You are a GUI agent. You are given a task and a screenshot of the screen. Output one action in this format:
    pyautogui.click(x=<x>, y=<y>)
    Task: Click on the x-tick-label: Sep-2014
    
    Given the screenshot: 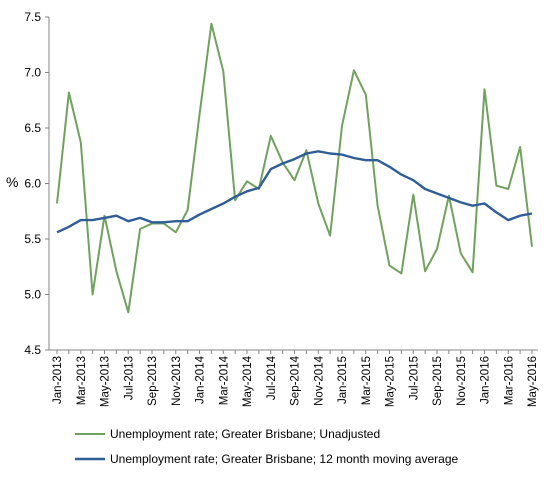 What is the action you would take?
    pyautogui.click(x=296, y=380)
    